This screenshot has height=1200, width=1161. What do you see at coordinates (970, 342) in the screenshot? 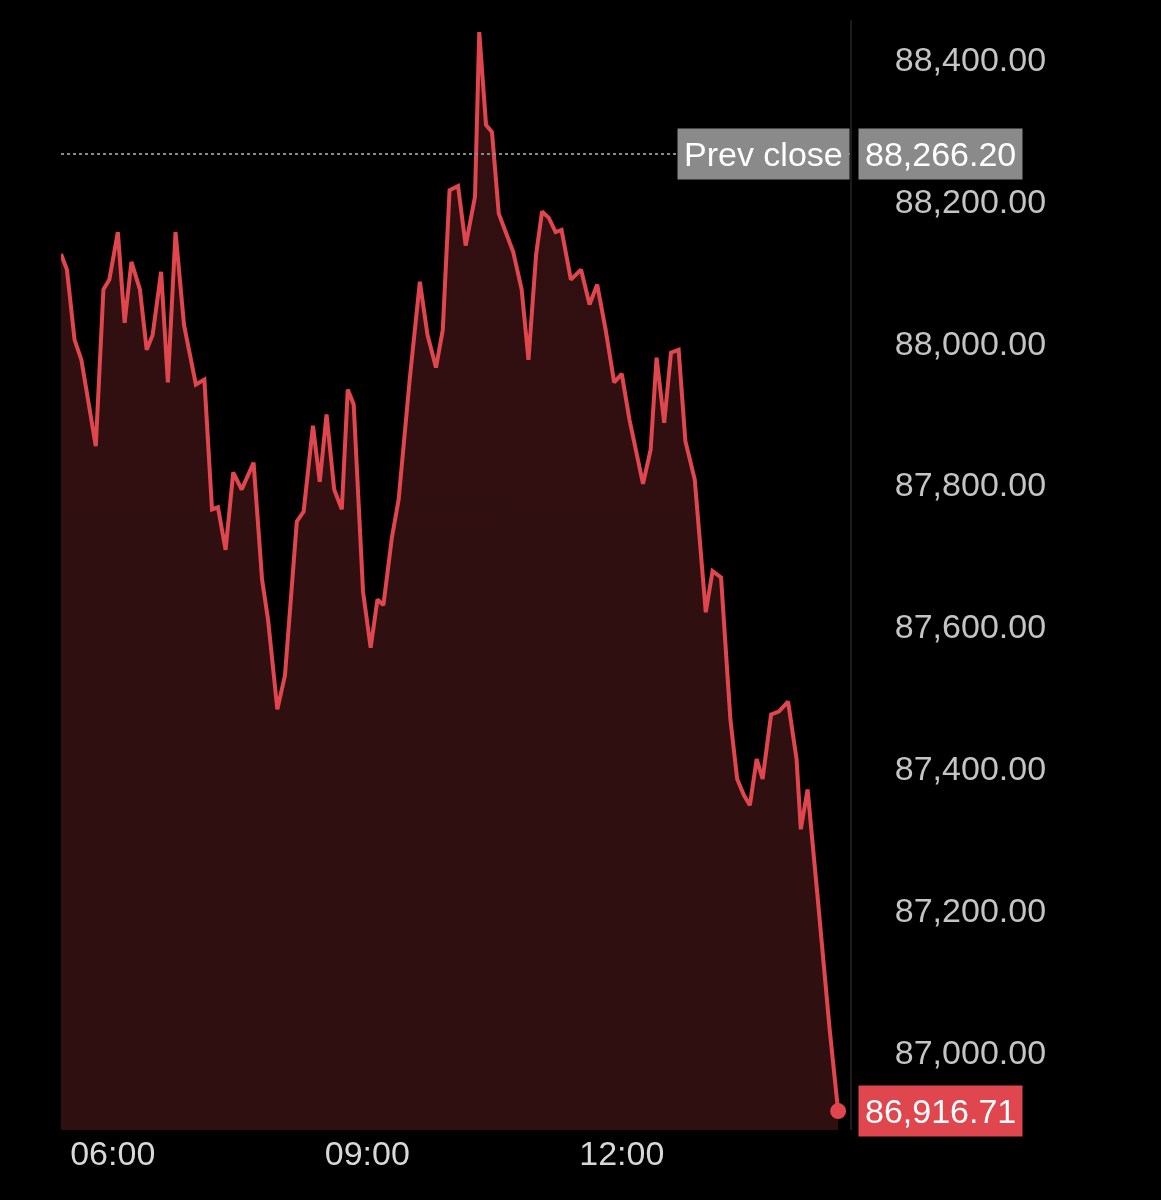
I see `y-tick-label: 88,000.00` at bounding box center [970, 342].